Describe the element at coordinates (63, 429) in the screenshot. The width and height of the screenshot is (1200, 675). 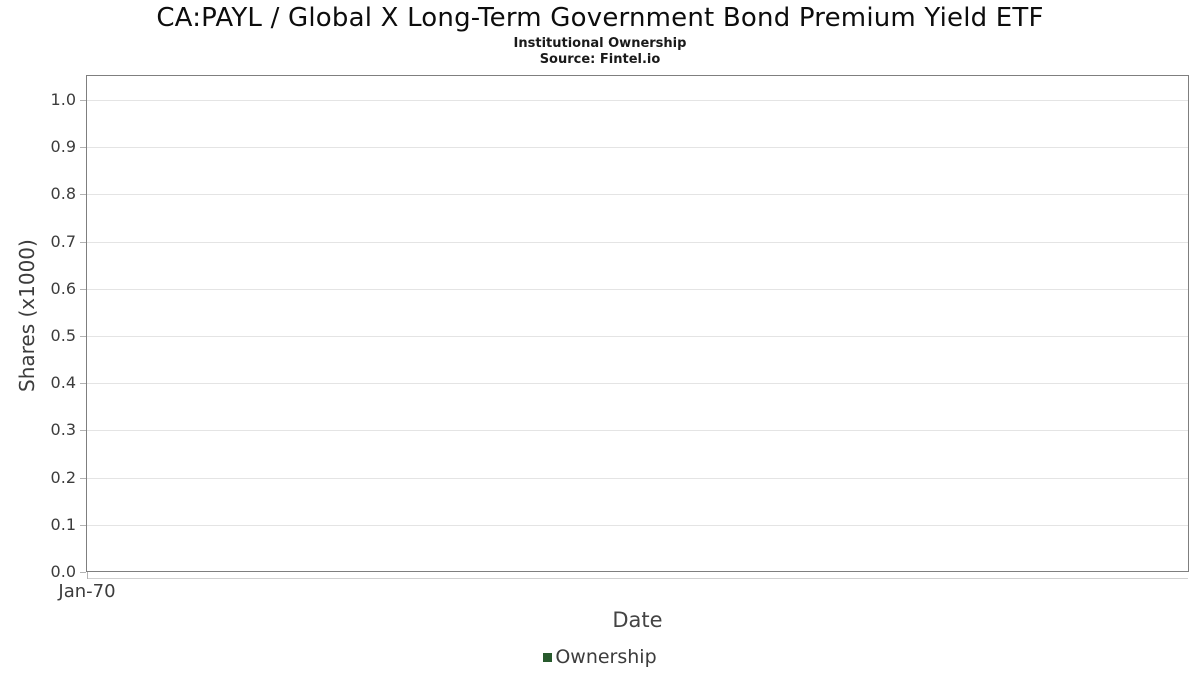
I see `y-tick-label: 0.3` at that location.